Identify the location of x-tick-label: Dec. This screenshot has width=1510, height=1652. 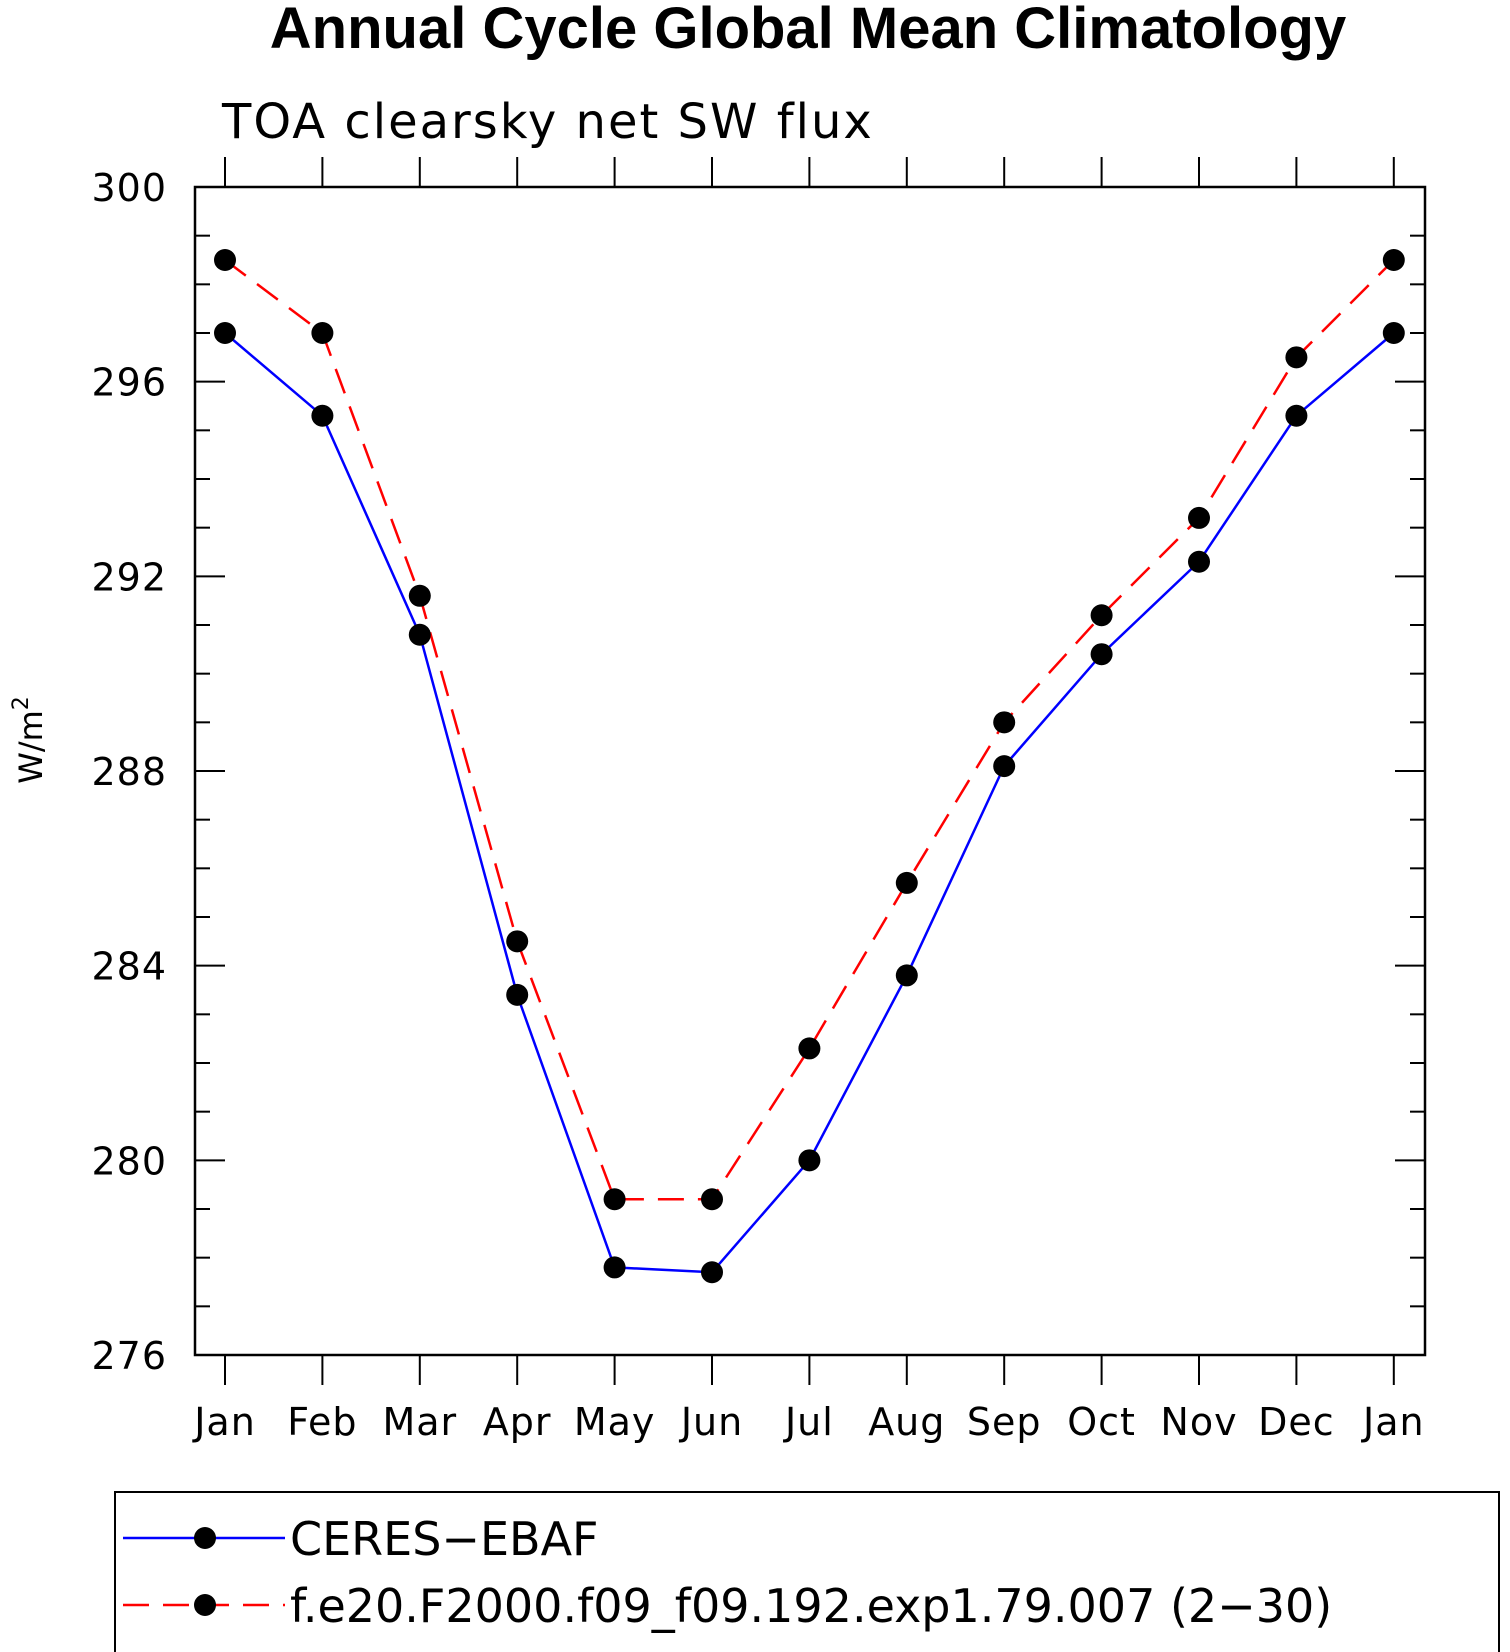
(1296, 1422).